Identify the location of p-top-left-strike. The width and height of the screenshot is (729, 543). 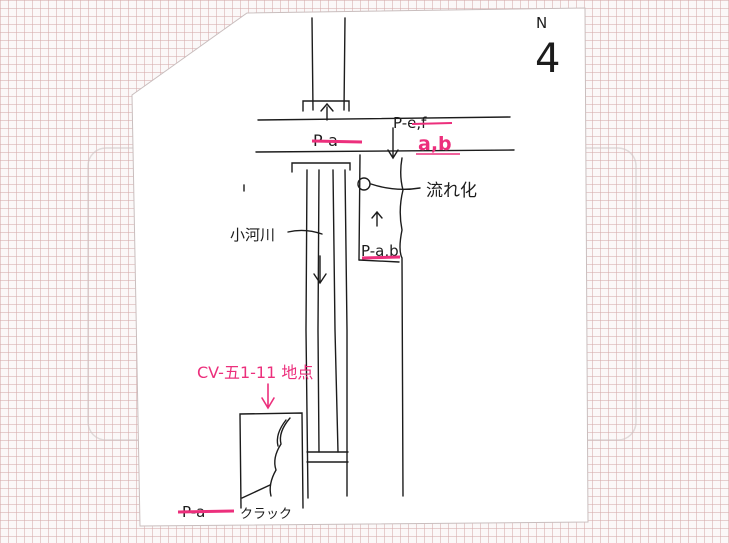
(337, 141).